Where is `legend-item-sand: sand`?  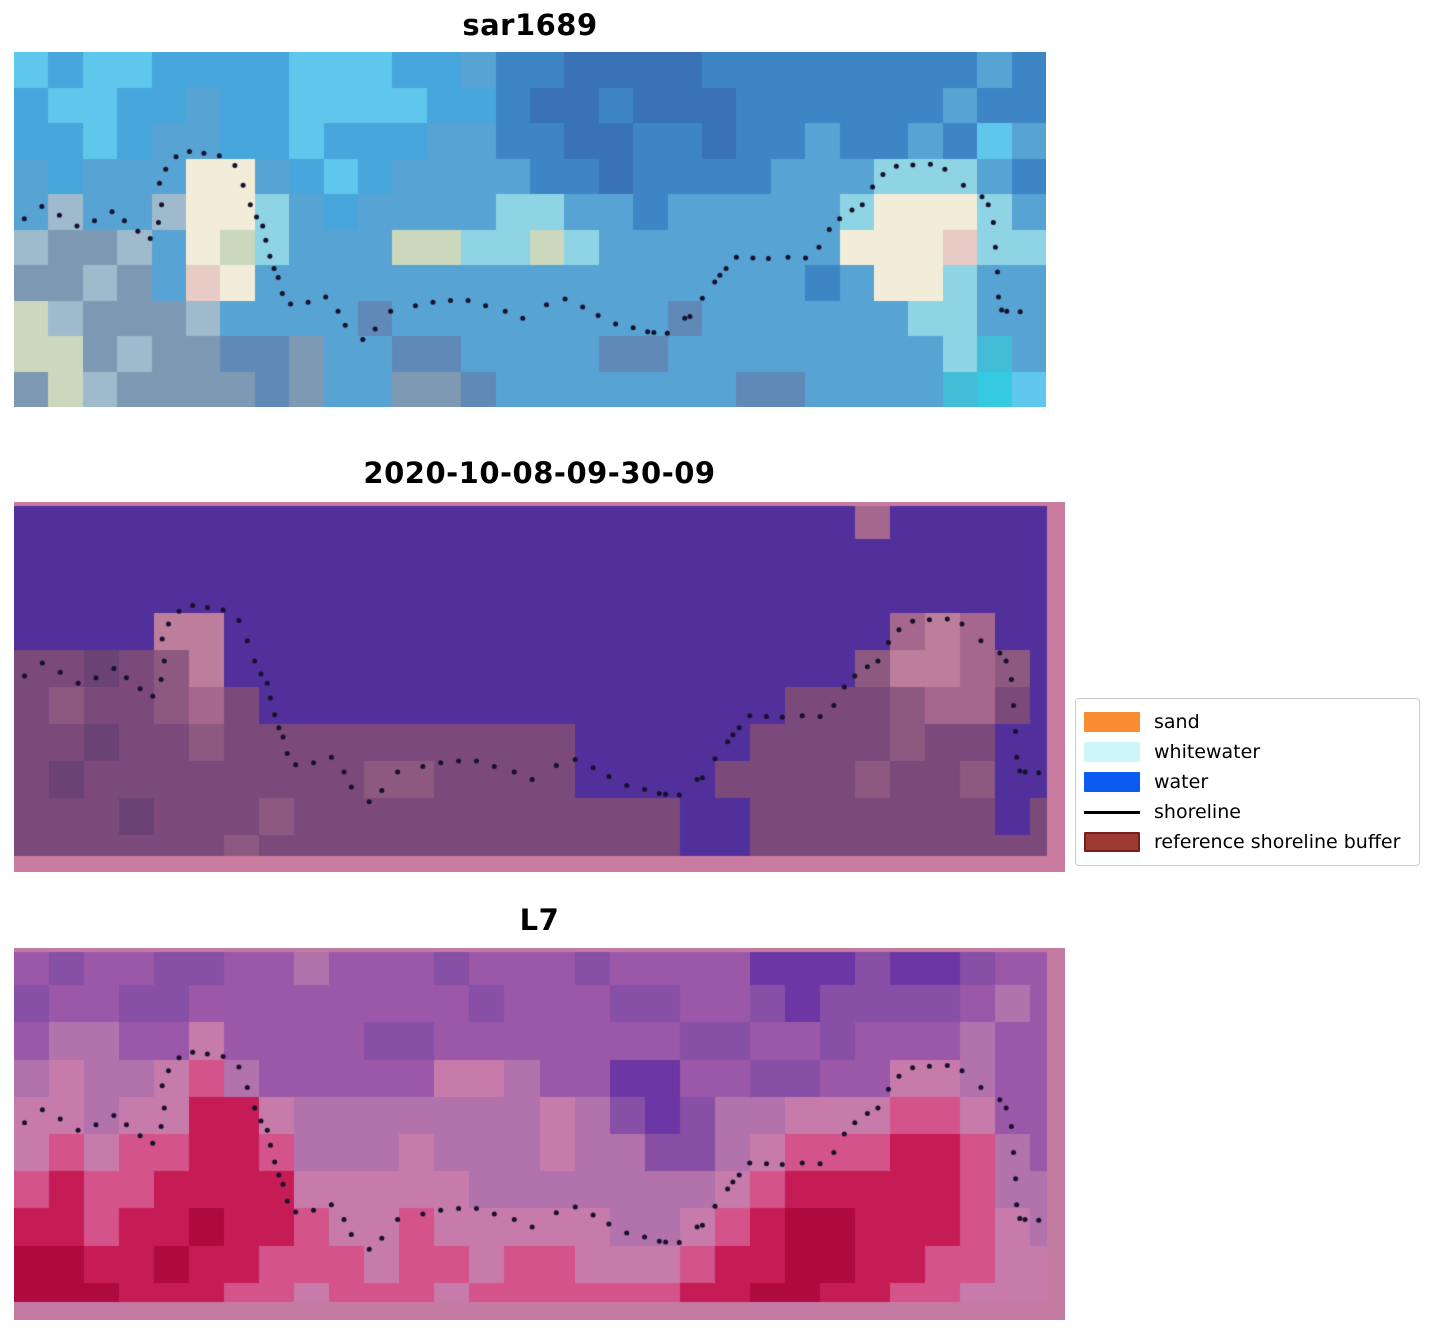
legend-item-sand: sand is located at coordinates (1245, 722).